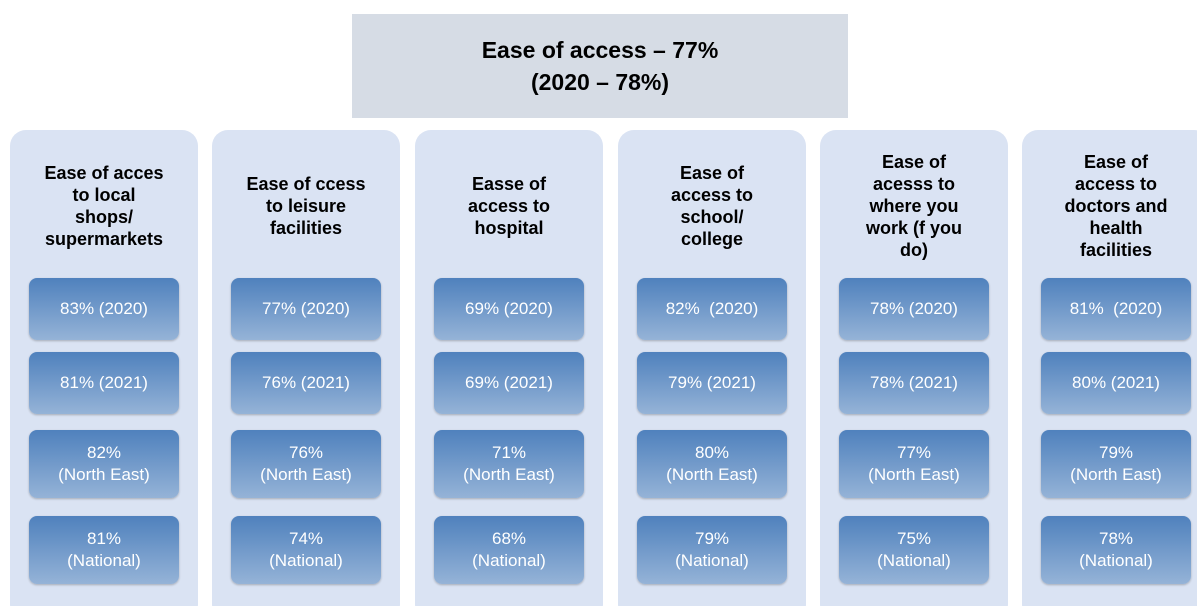 This screenshot has height=606, width=1197. What do you see at coordinates (509, 184) in the screenshot?
I see `title-line: Easse of` at bounding box center [509, 184].